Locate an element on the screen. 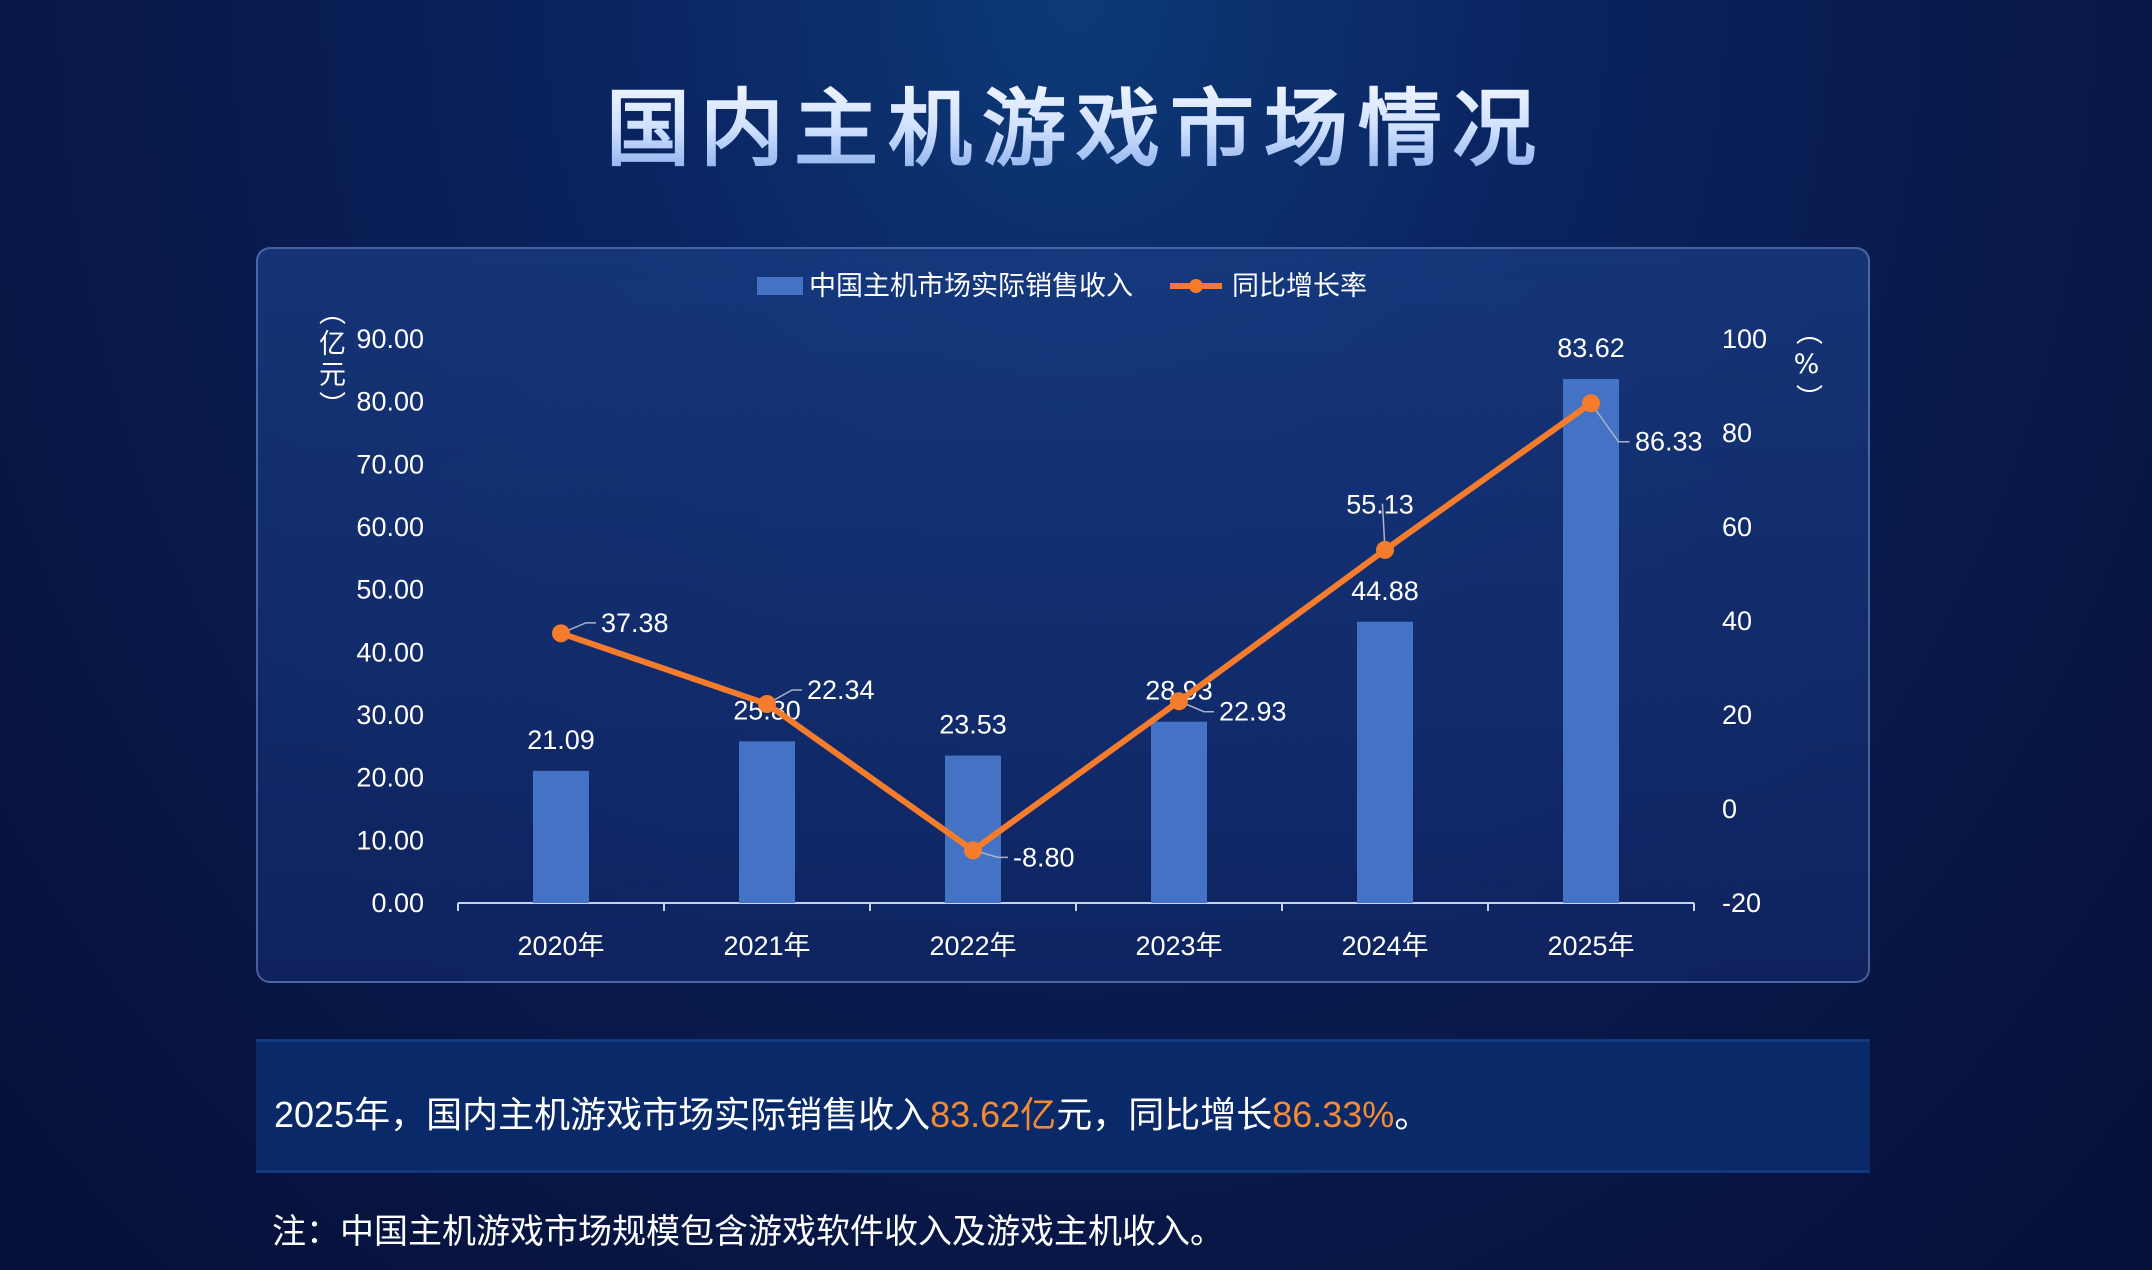 This screenshot has height=1270, width=2152. line-label: -8.80 is located at coordinates (1044, 857).